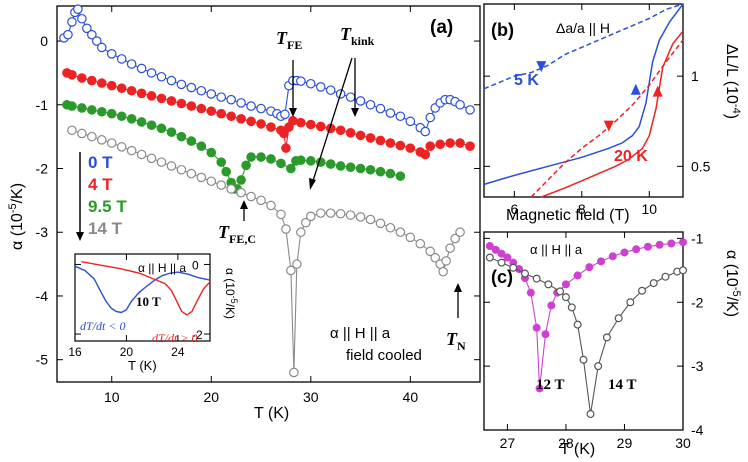 This screenshot has width=748, height=462. Describe the element at coordinates (732, 283) in the screenshot. I see `panel-c-ylabel: α (10-5/K)` at that location.